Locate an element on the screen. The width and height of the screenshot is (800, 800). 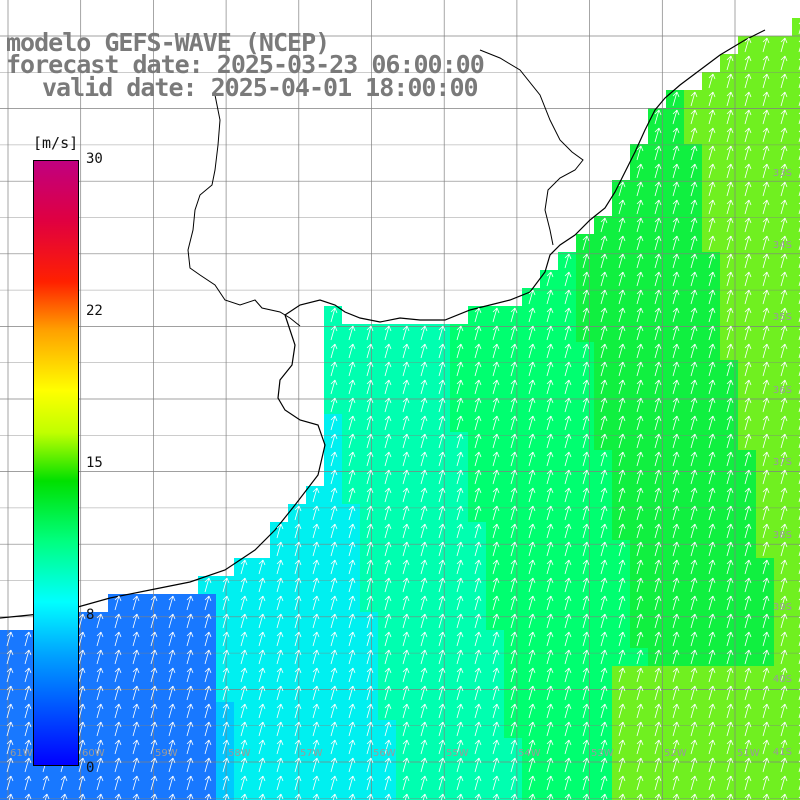
colorbar-tick: 15 is located at coordinates (94, 463).